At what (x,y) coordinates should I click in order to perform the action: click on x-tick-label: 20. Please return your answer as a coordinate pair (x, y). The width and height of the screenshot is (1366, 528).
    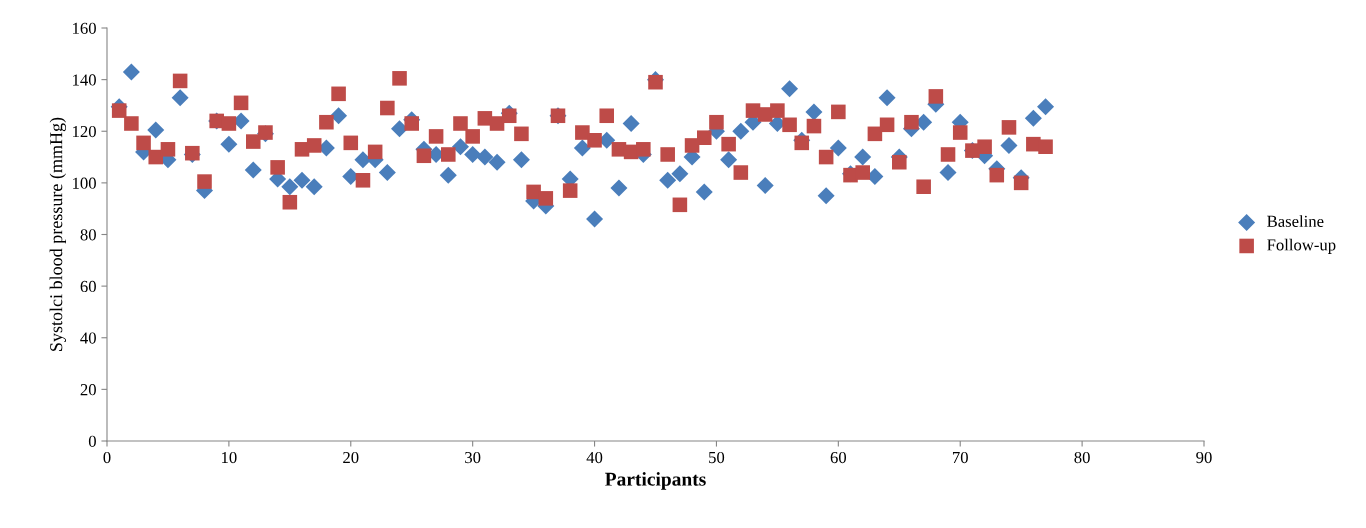
    Looking at the image, I should click on (351, 457).